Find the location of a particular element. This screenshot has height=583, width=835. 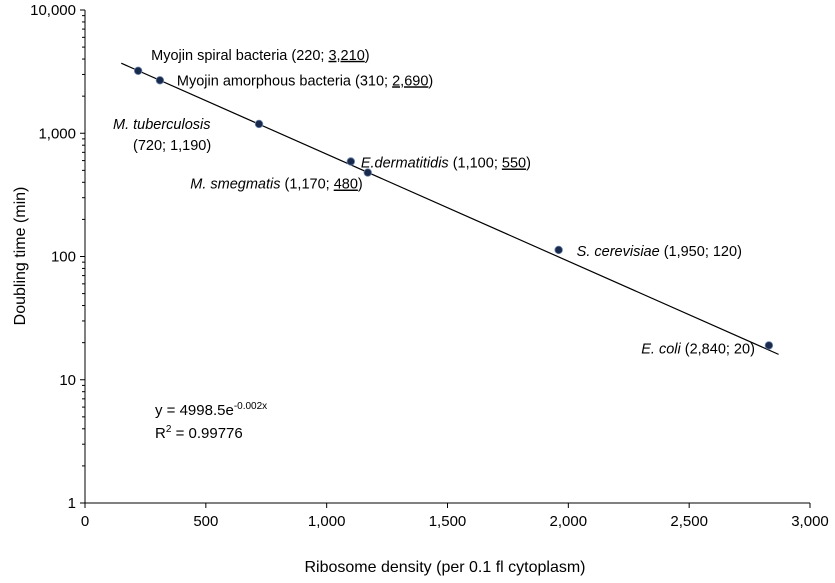

x-tick-label: 1,000 is located at coordinates (327, 521).